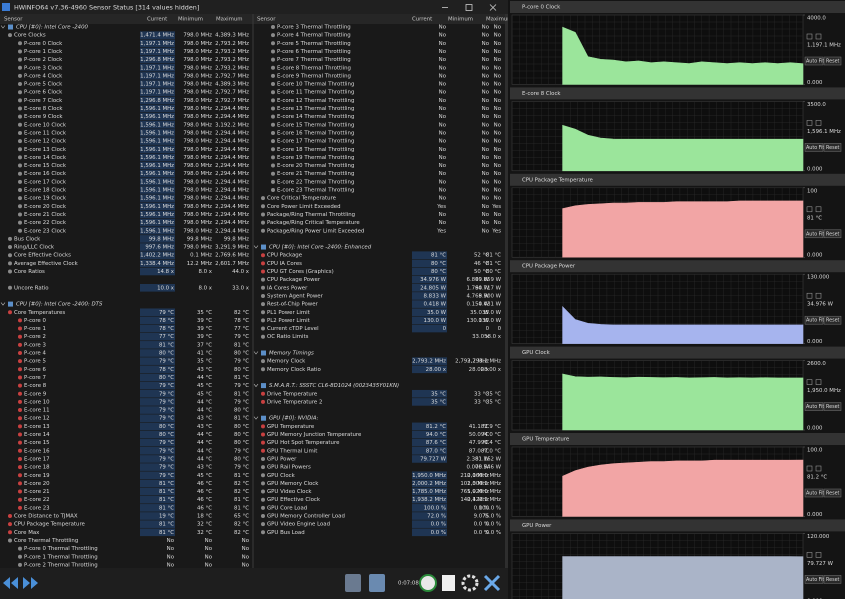 This screenshot has height=599, width=845. What do you see at coordinates (232, 248) in the screenshot?
I see `sensor-value: 3,291.9 MHz` at bounding box center [232, 248].